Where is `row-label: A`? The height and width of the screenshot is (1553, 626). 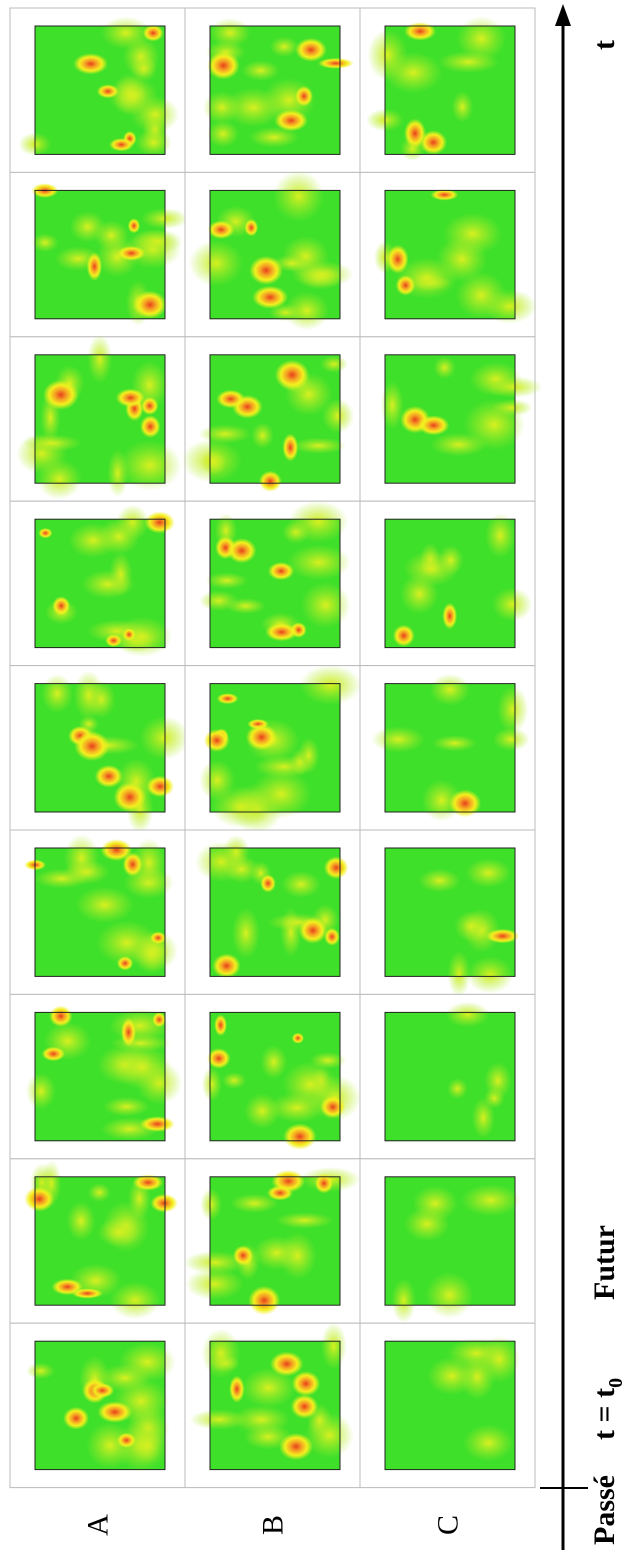 row-label: A is located at coordinates (98, 1525).